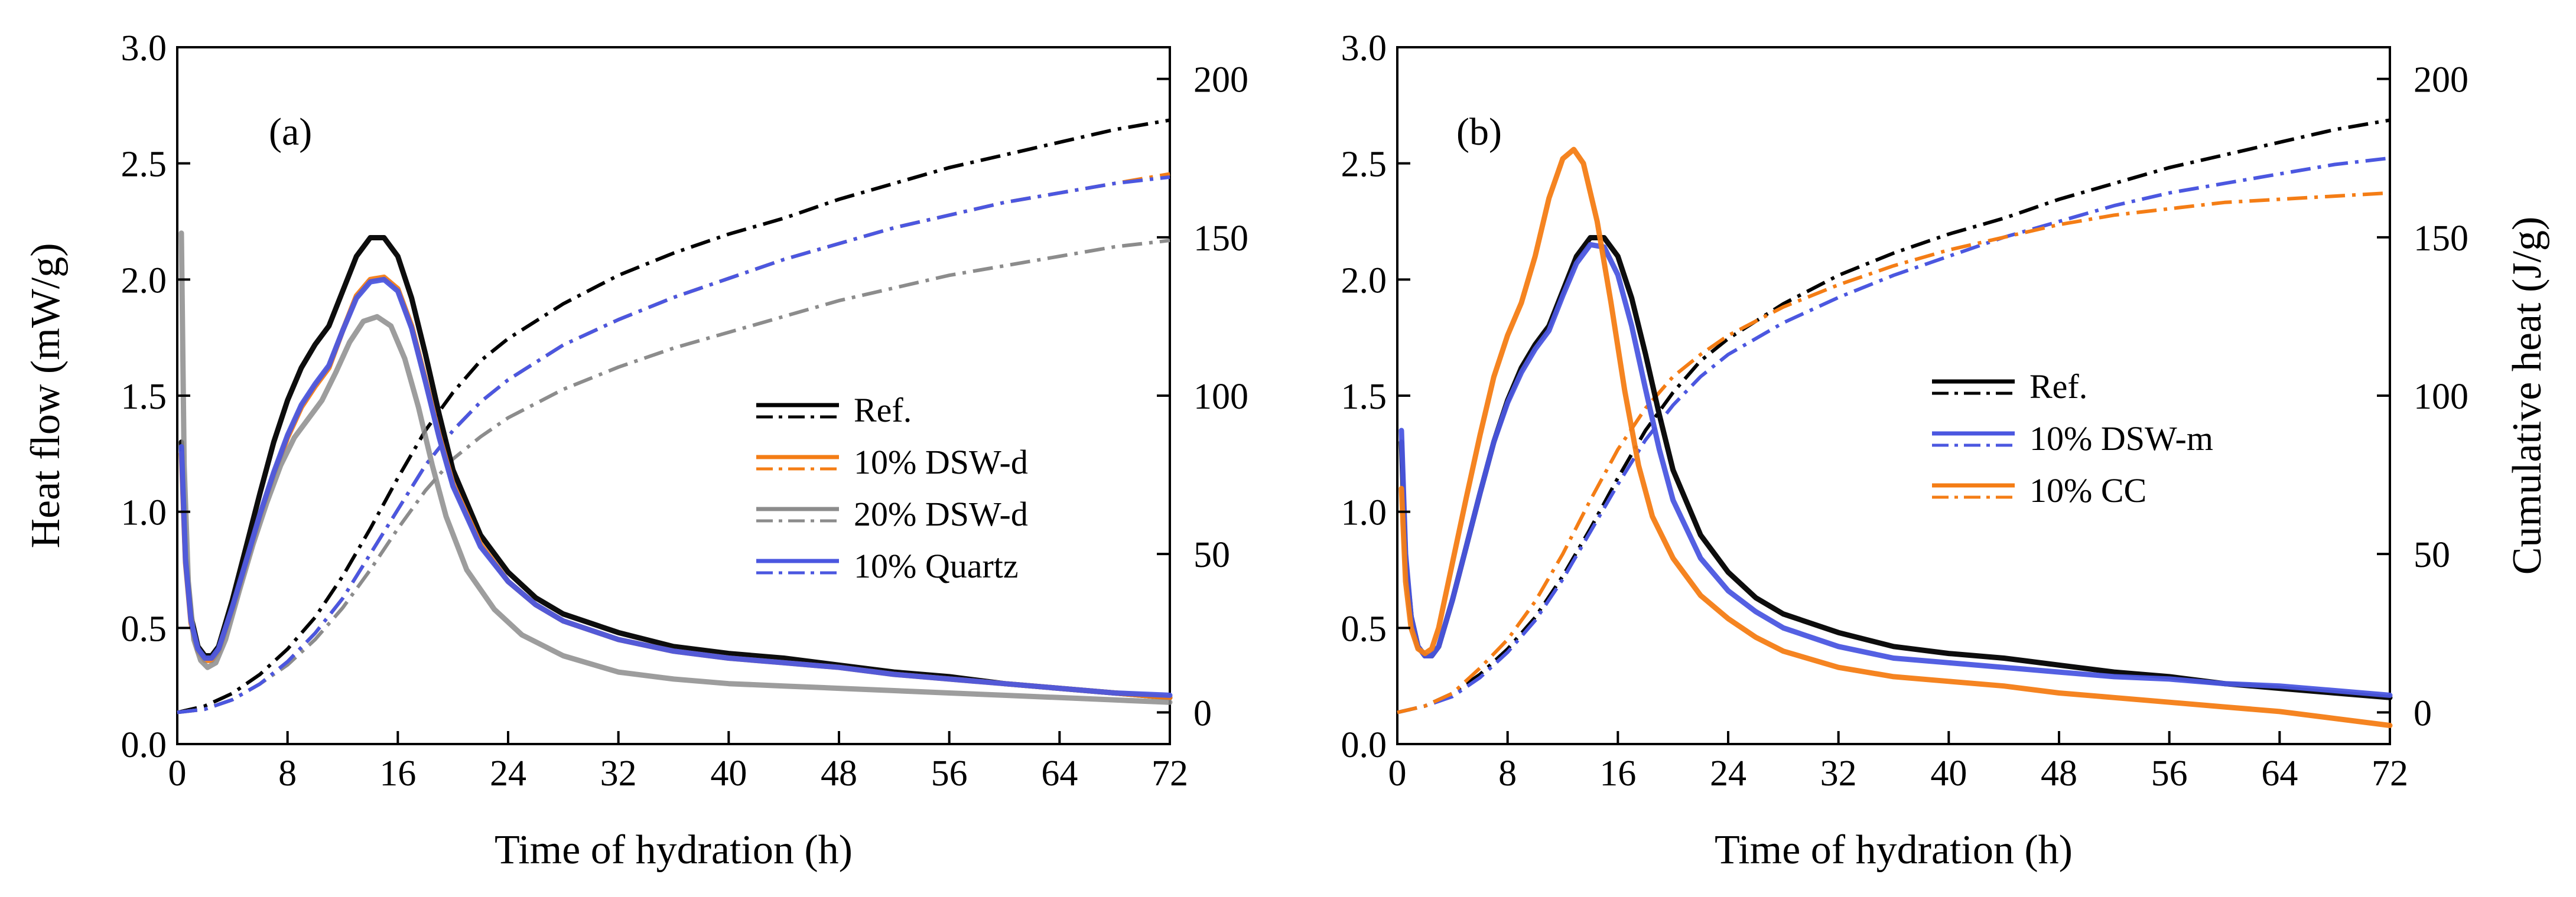  I want to click on legend-label-20-dsw-d: 20% DSW-d, so click(941, 514).